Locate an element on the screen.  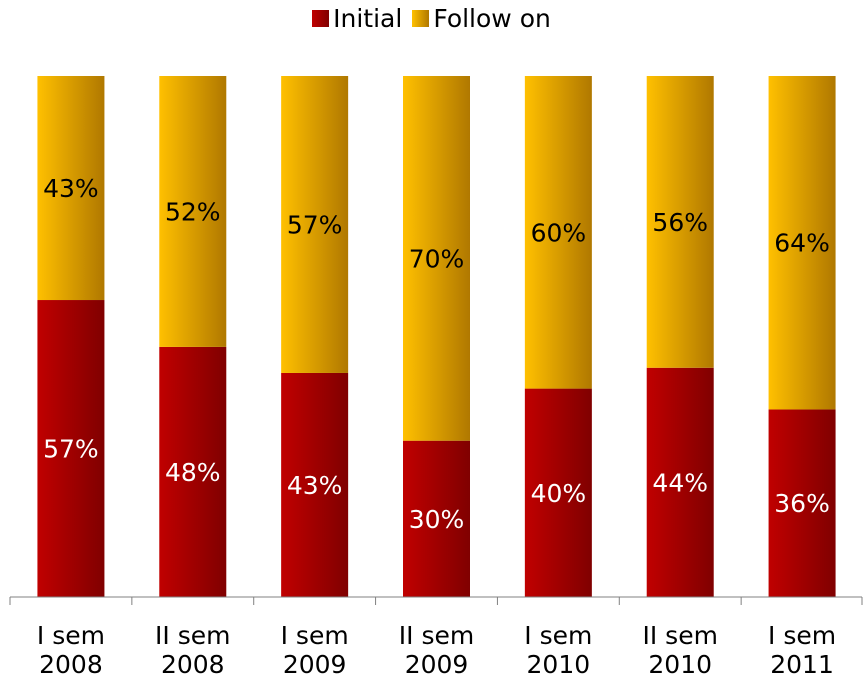
data-label-initial-2: 48% is located at coordinates (193, 472).